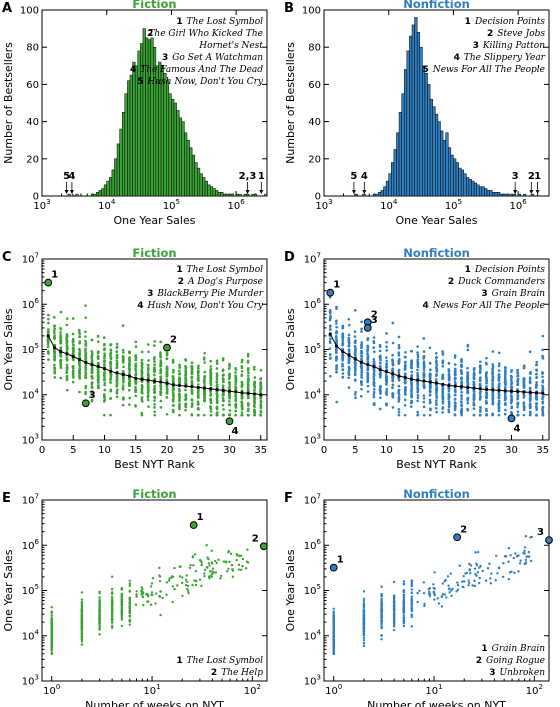 The image size is (560, 707). Describe the element at coordinates (426, 70) in the screenshot. I see `legend-number: 5` at that location.